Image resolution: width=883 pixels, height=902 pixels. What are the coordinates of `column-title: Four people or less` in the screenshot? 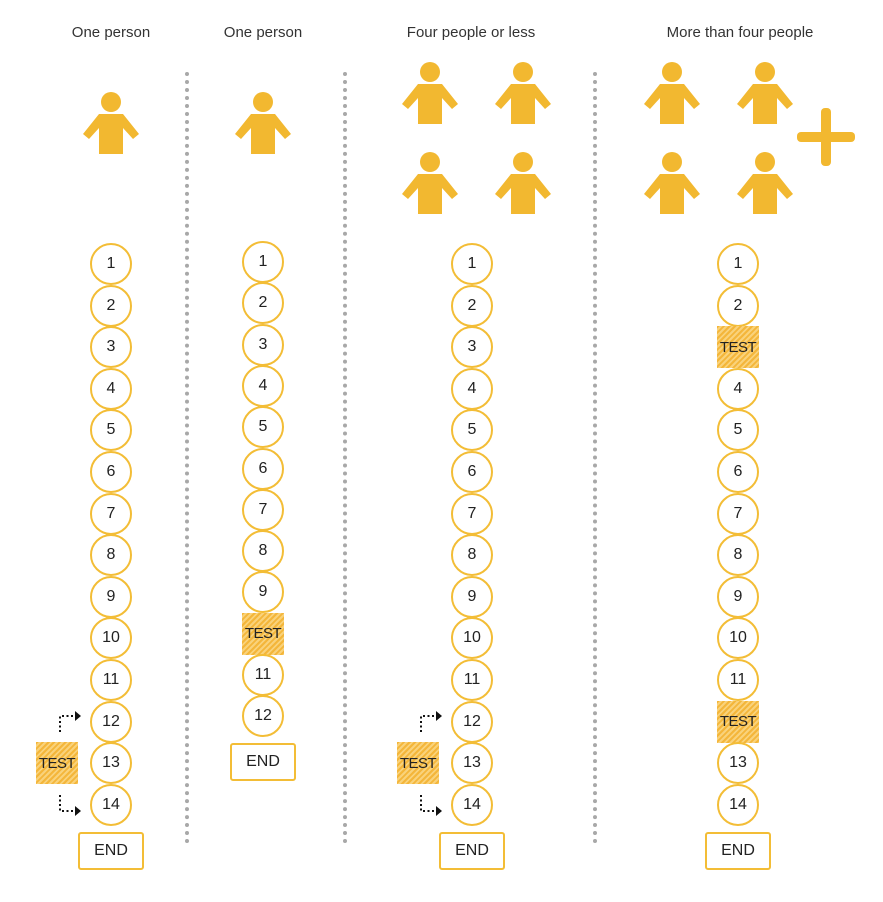 It's located at (471, 32).